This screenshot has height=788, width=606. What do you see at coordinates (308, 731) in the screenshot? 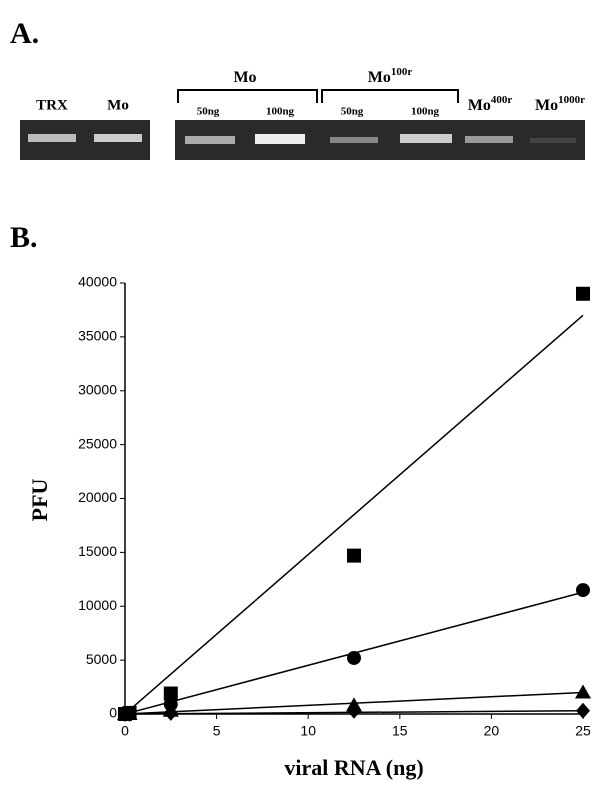
I see `x-tick-label: 10` at bounding box center [308, 731].